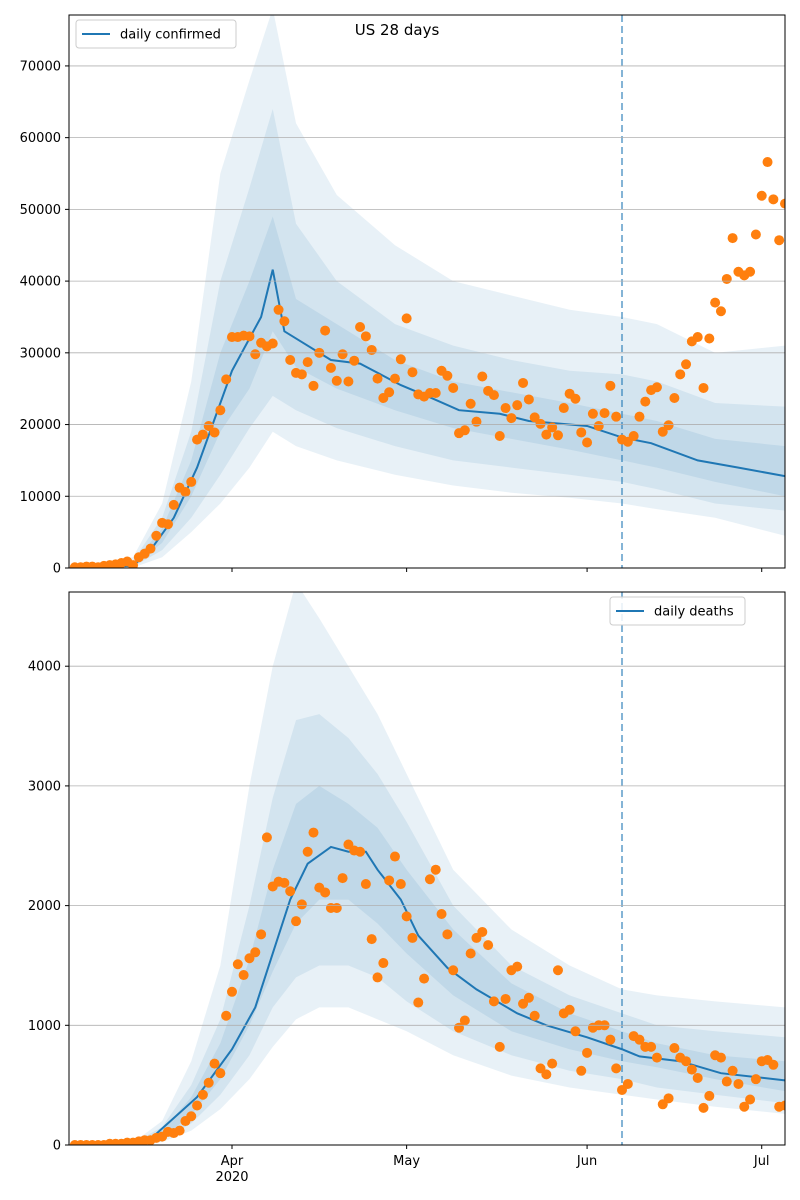 This screenshot has height=1200, width=800. I want to click on legend-box, so click(156, 34).